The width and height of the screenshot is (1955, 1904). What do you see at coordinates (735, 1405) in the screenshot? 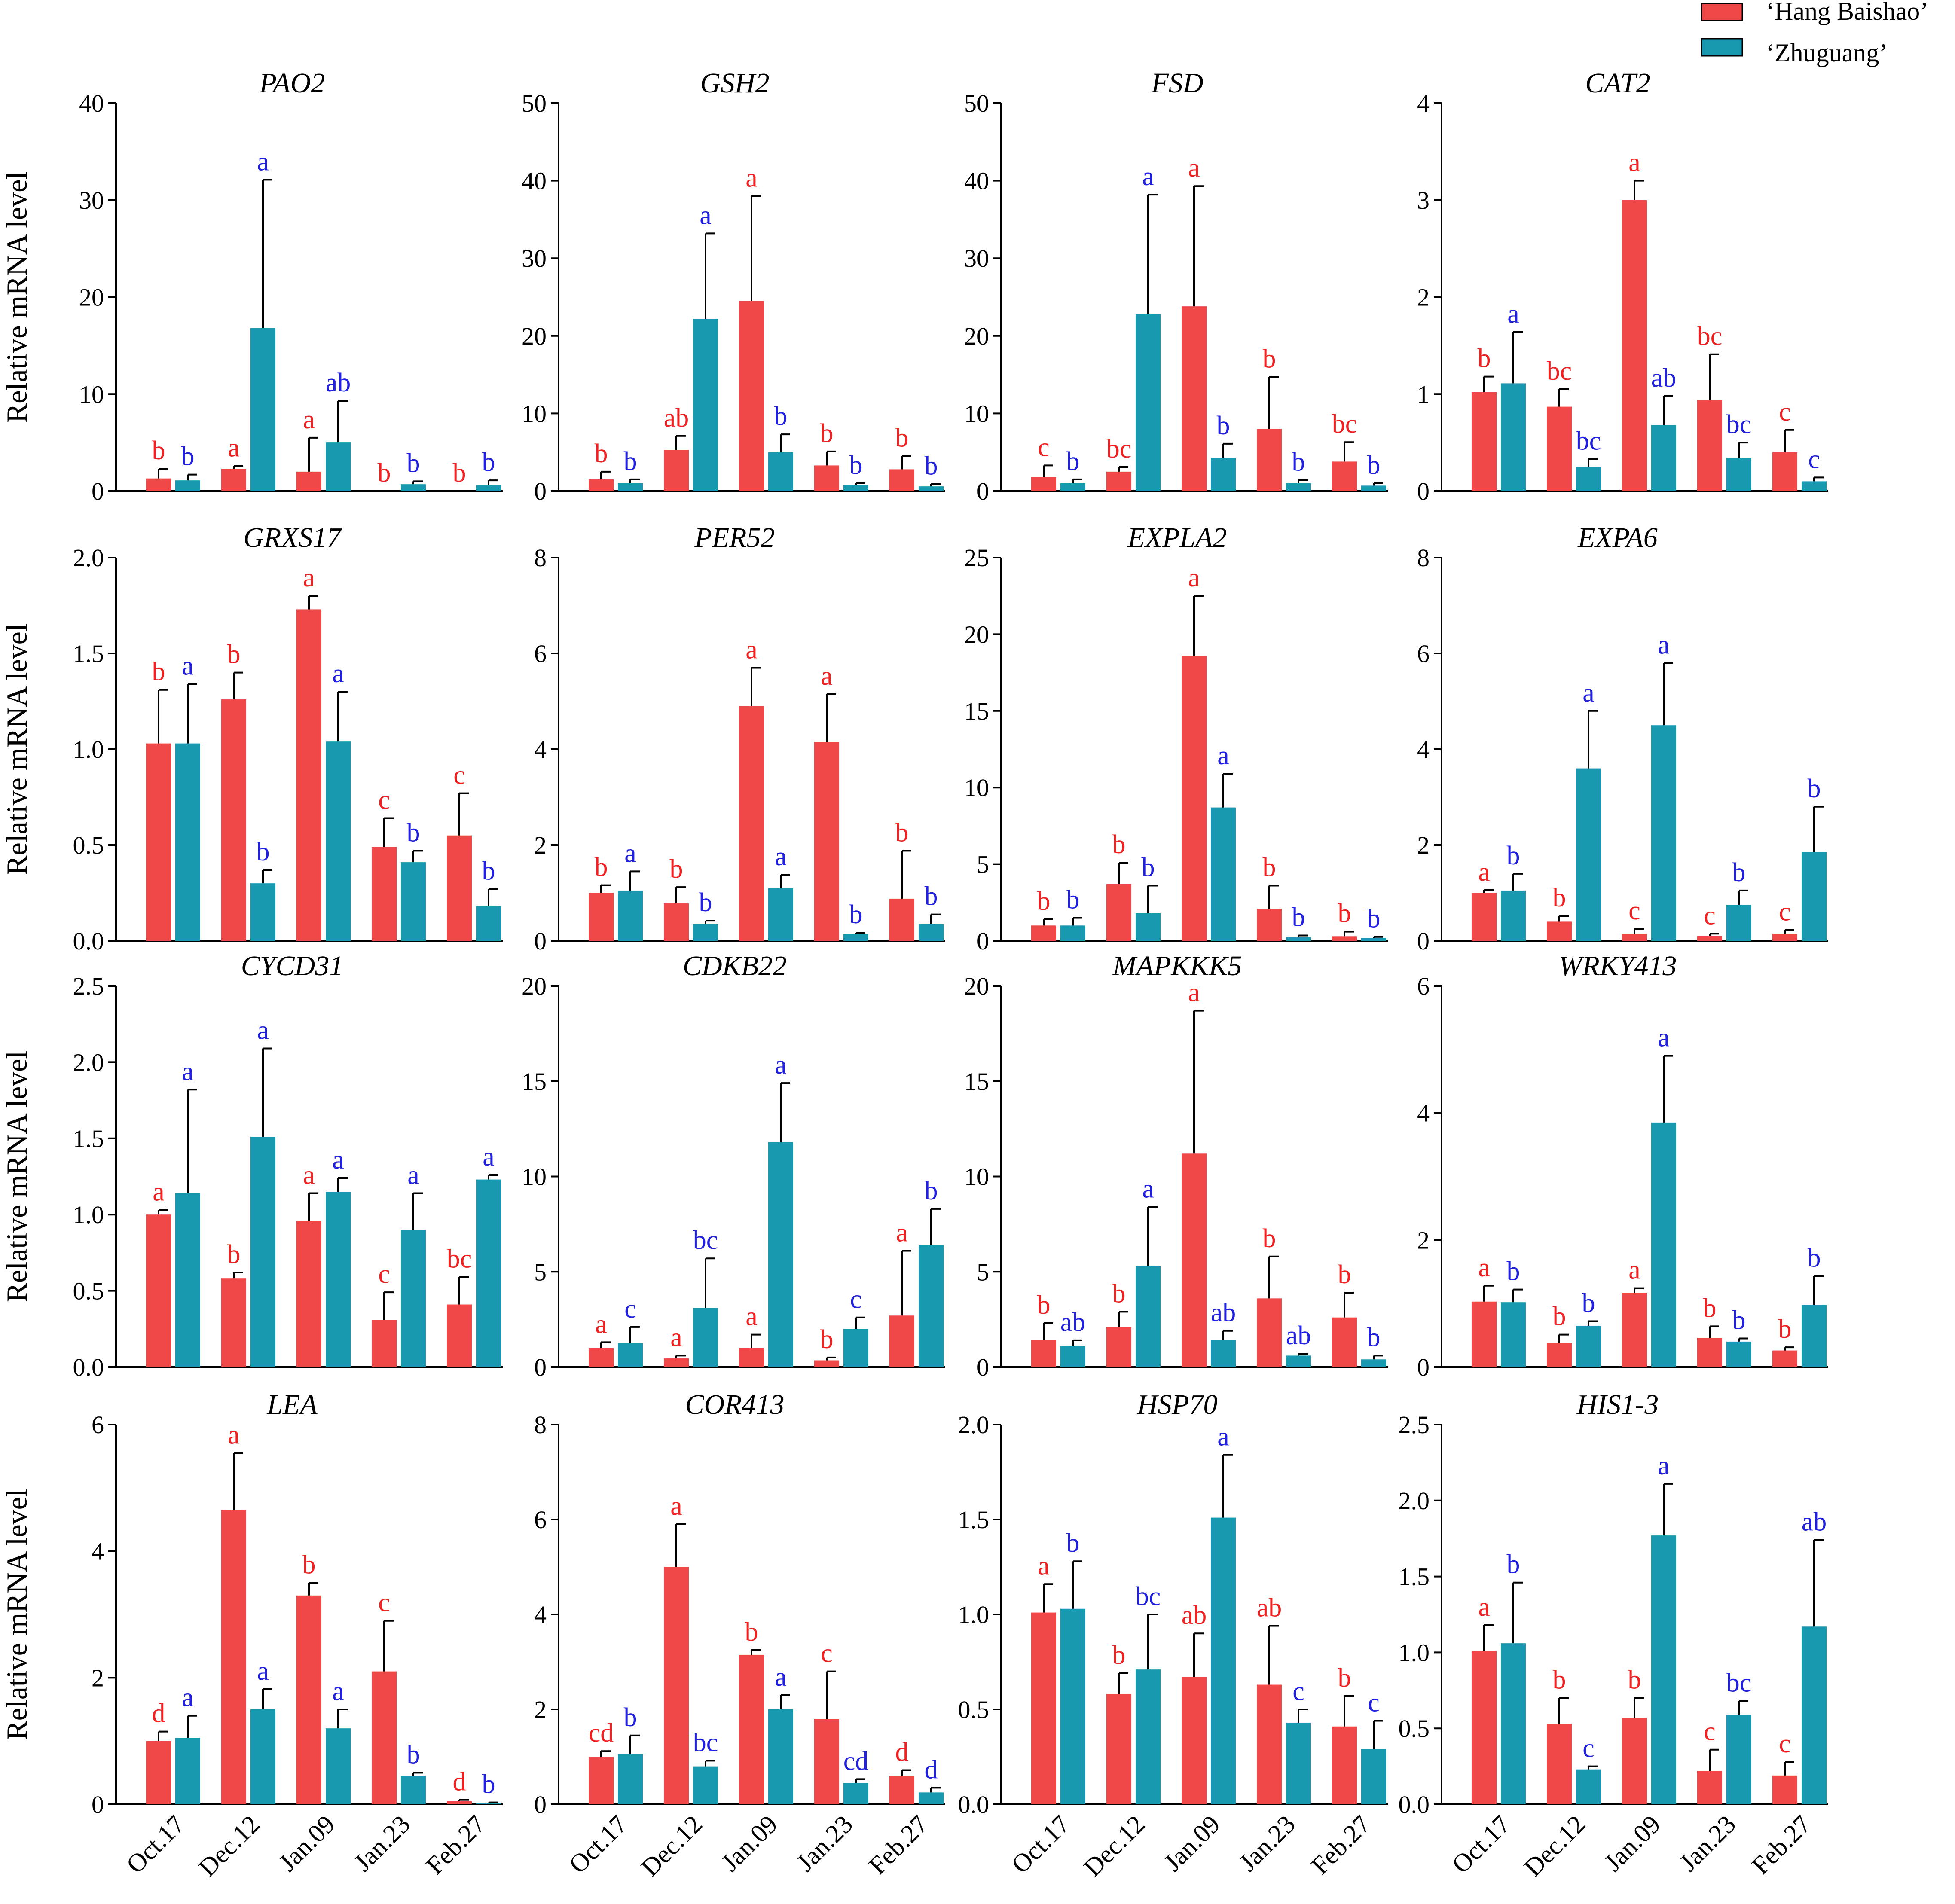
I see `chart-title: COR413` at bounding box center [735, 1405].